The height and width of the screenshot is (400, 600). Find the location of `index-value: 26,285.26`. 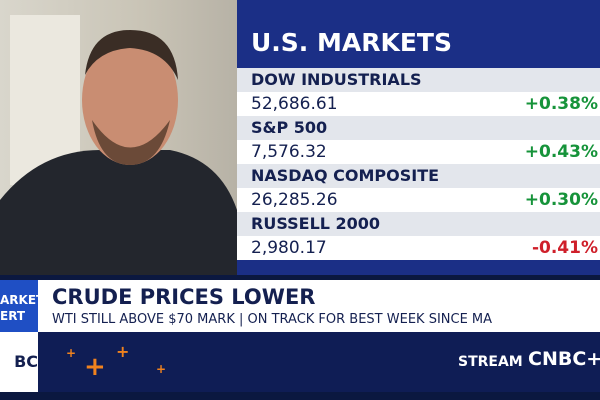

index-value: 26,285.26 is located at coordinates (294, 200).